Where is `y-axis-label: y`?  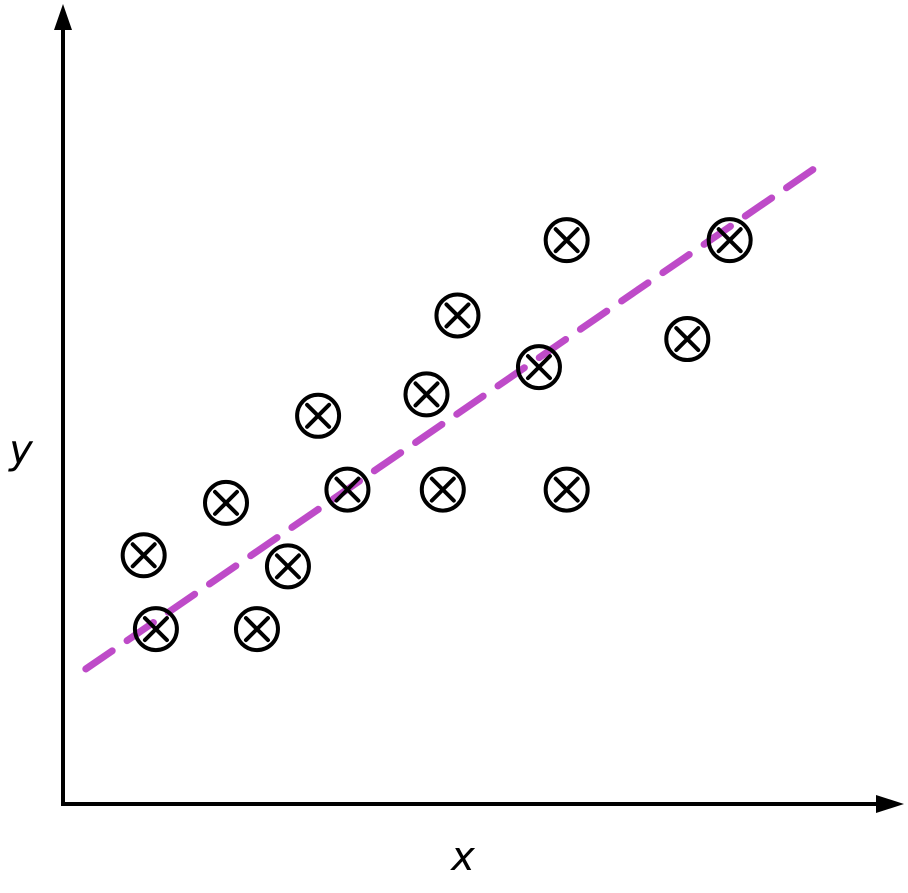 y-axis-label: y is located at coordinates (21, 450).